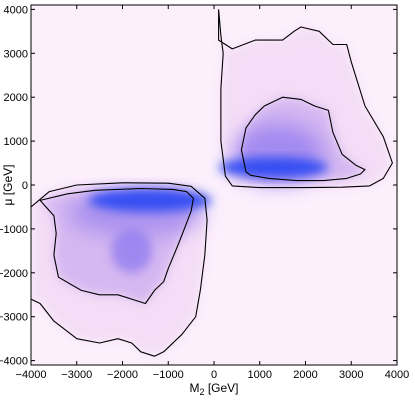  I want to click on x-axis-label-subscript: 2, so click(201, 392).